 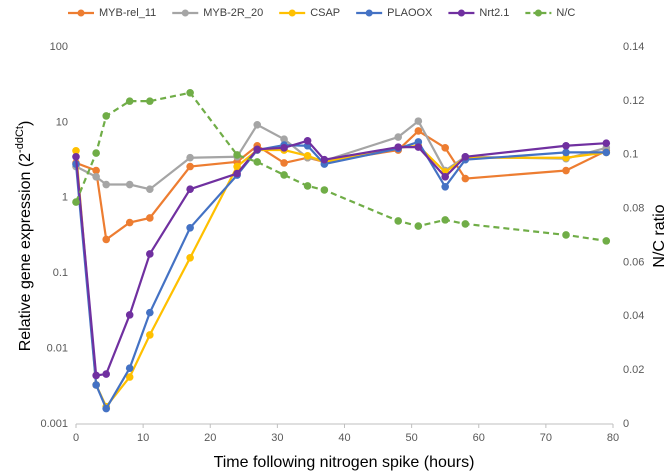 I want to click on x-axis-title: Time following nitrogen spike (hours), so click(x=344, y=462).